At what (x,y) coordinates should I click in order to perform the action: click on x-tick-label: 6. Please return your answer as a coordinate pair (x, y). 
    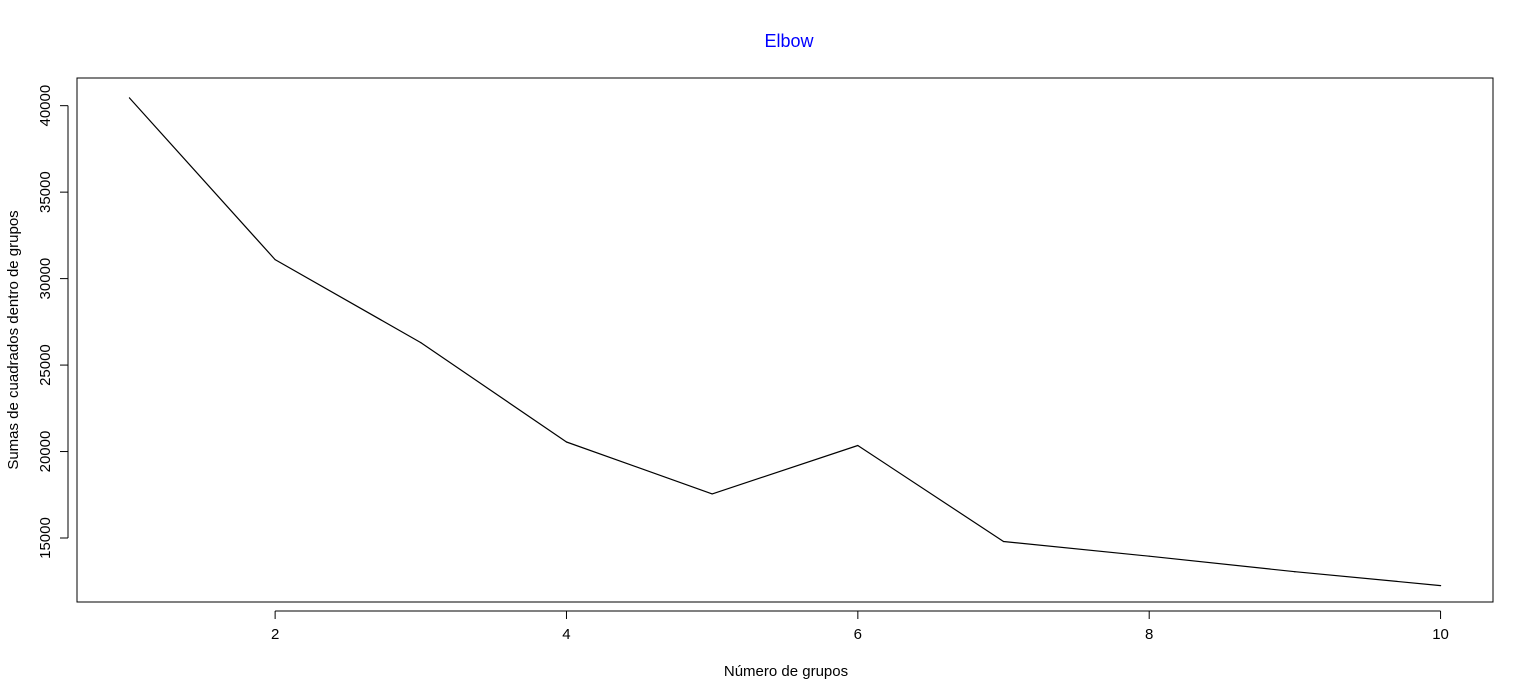
    Looking at the image, I should click on (858, 634).